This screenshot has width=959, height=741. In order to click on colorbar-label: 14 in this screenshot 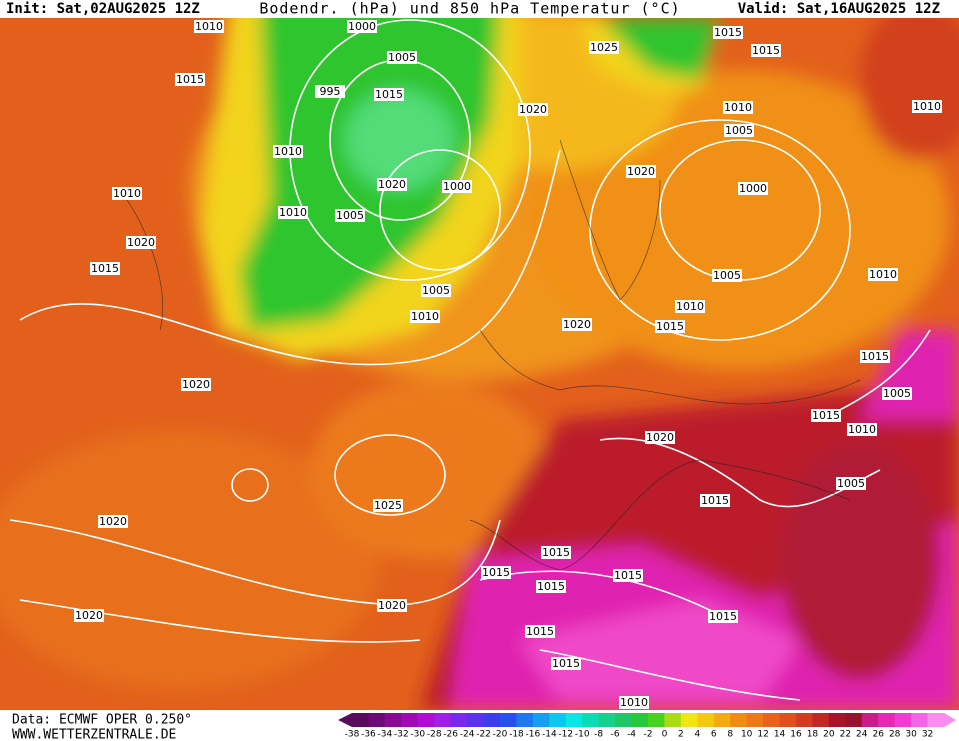, I will do `click(780, 735)`.